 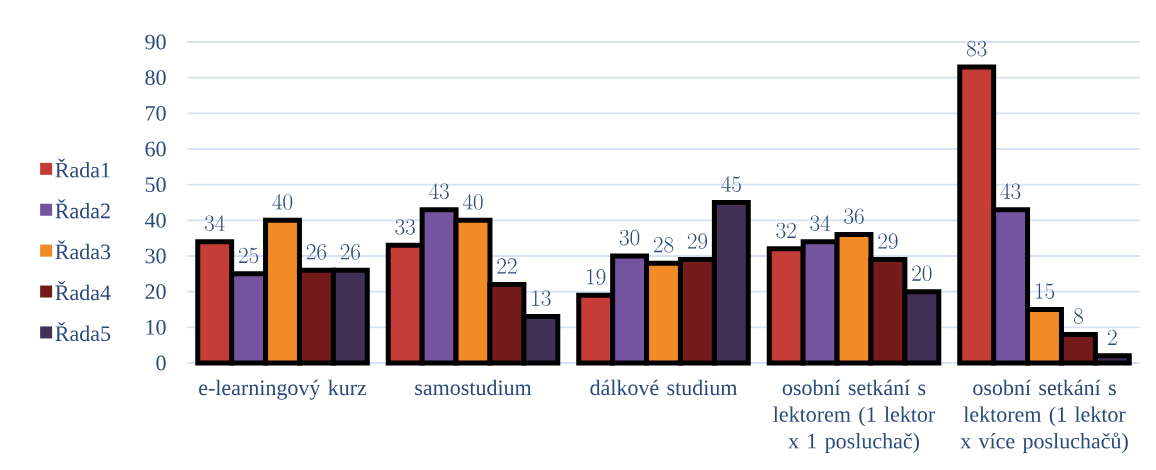 What do you see at coordinates (155, 78) in the screenshot?
I see `y-tick-label: 80` at bounding box center [155, 78].